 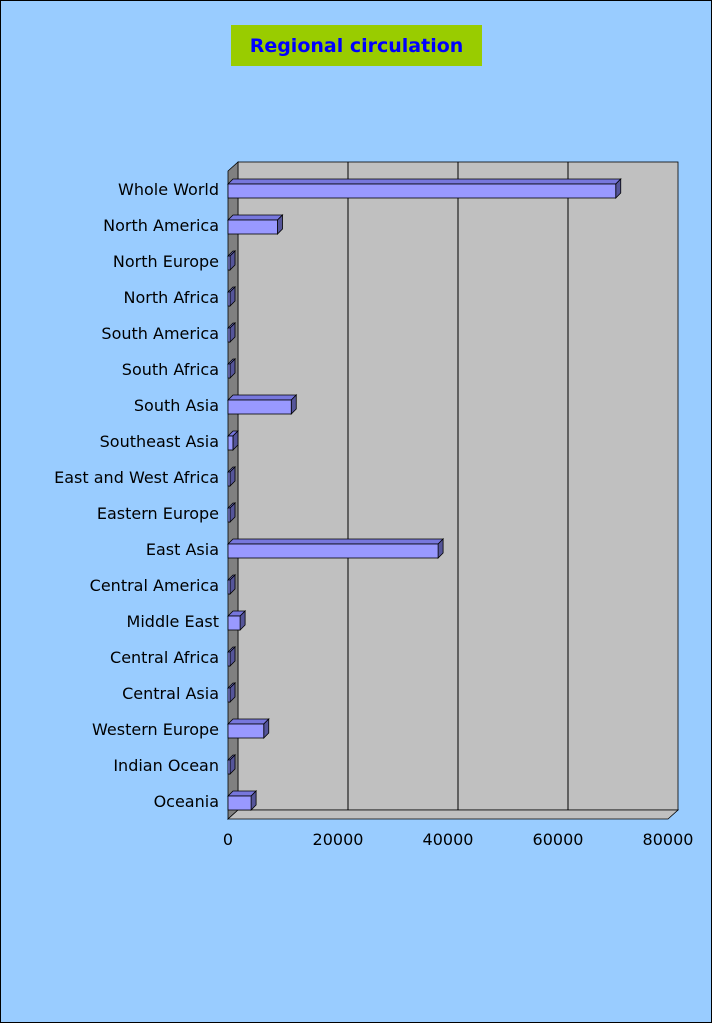 What do you see at coordinates (166, 261) in the screenshot?
I see `category-label: North Europe` at bounding box center [166, 261].